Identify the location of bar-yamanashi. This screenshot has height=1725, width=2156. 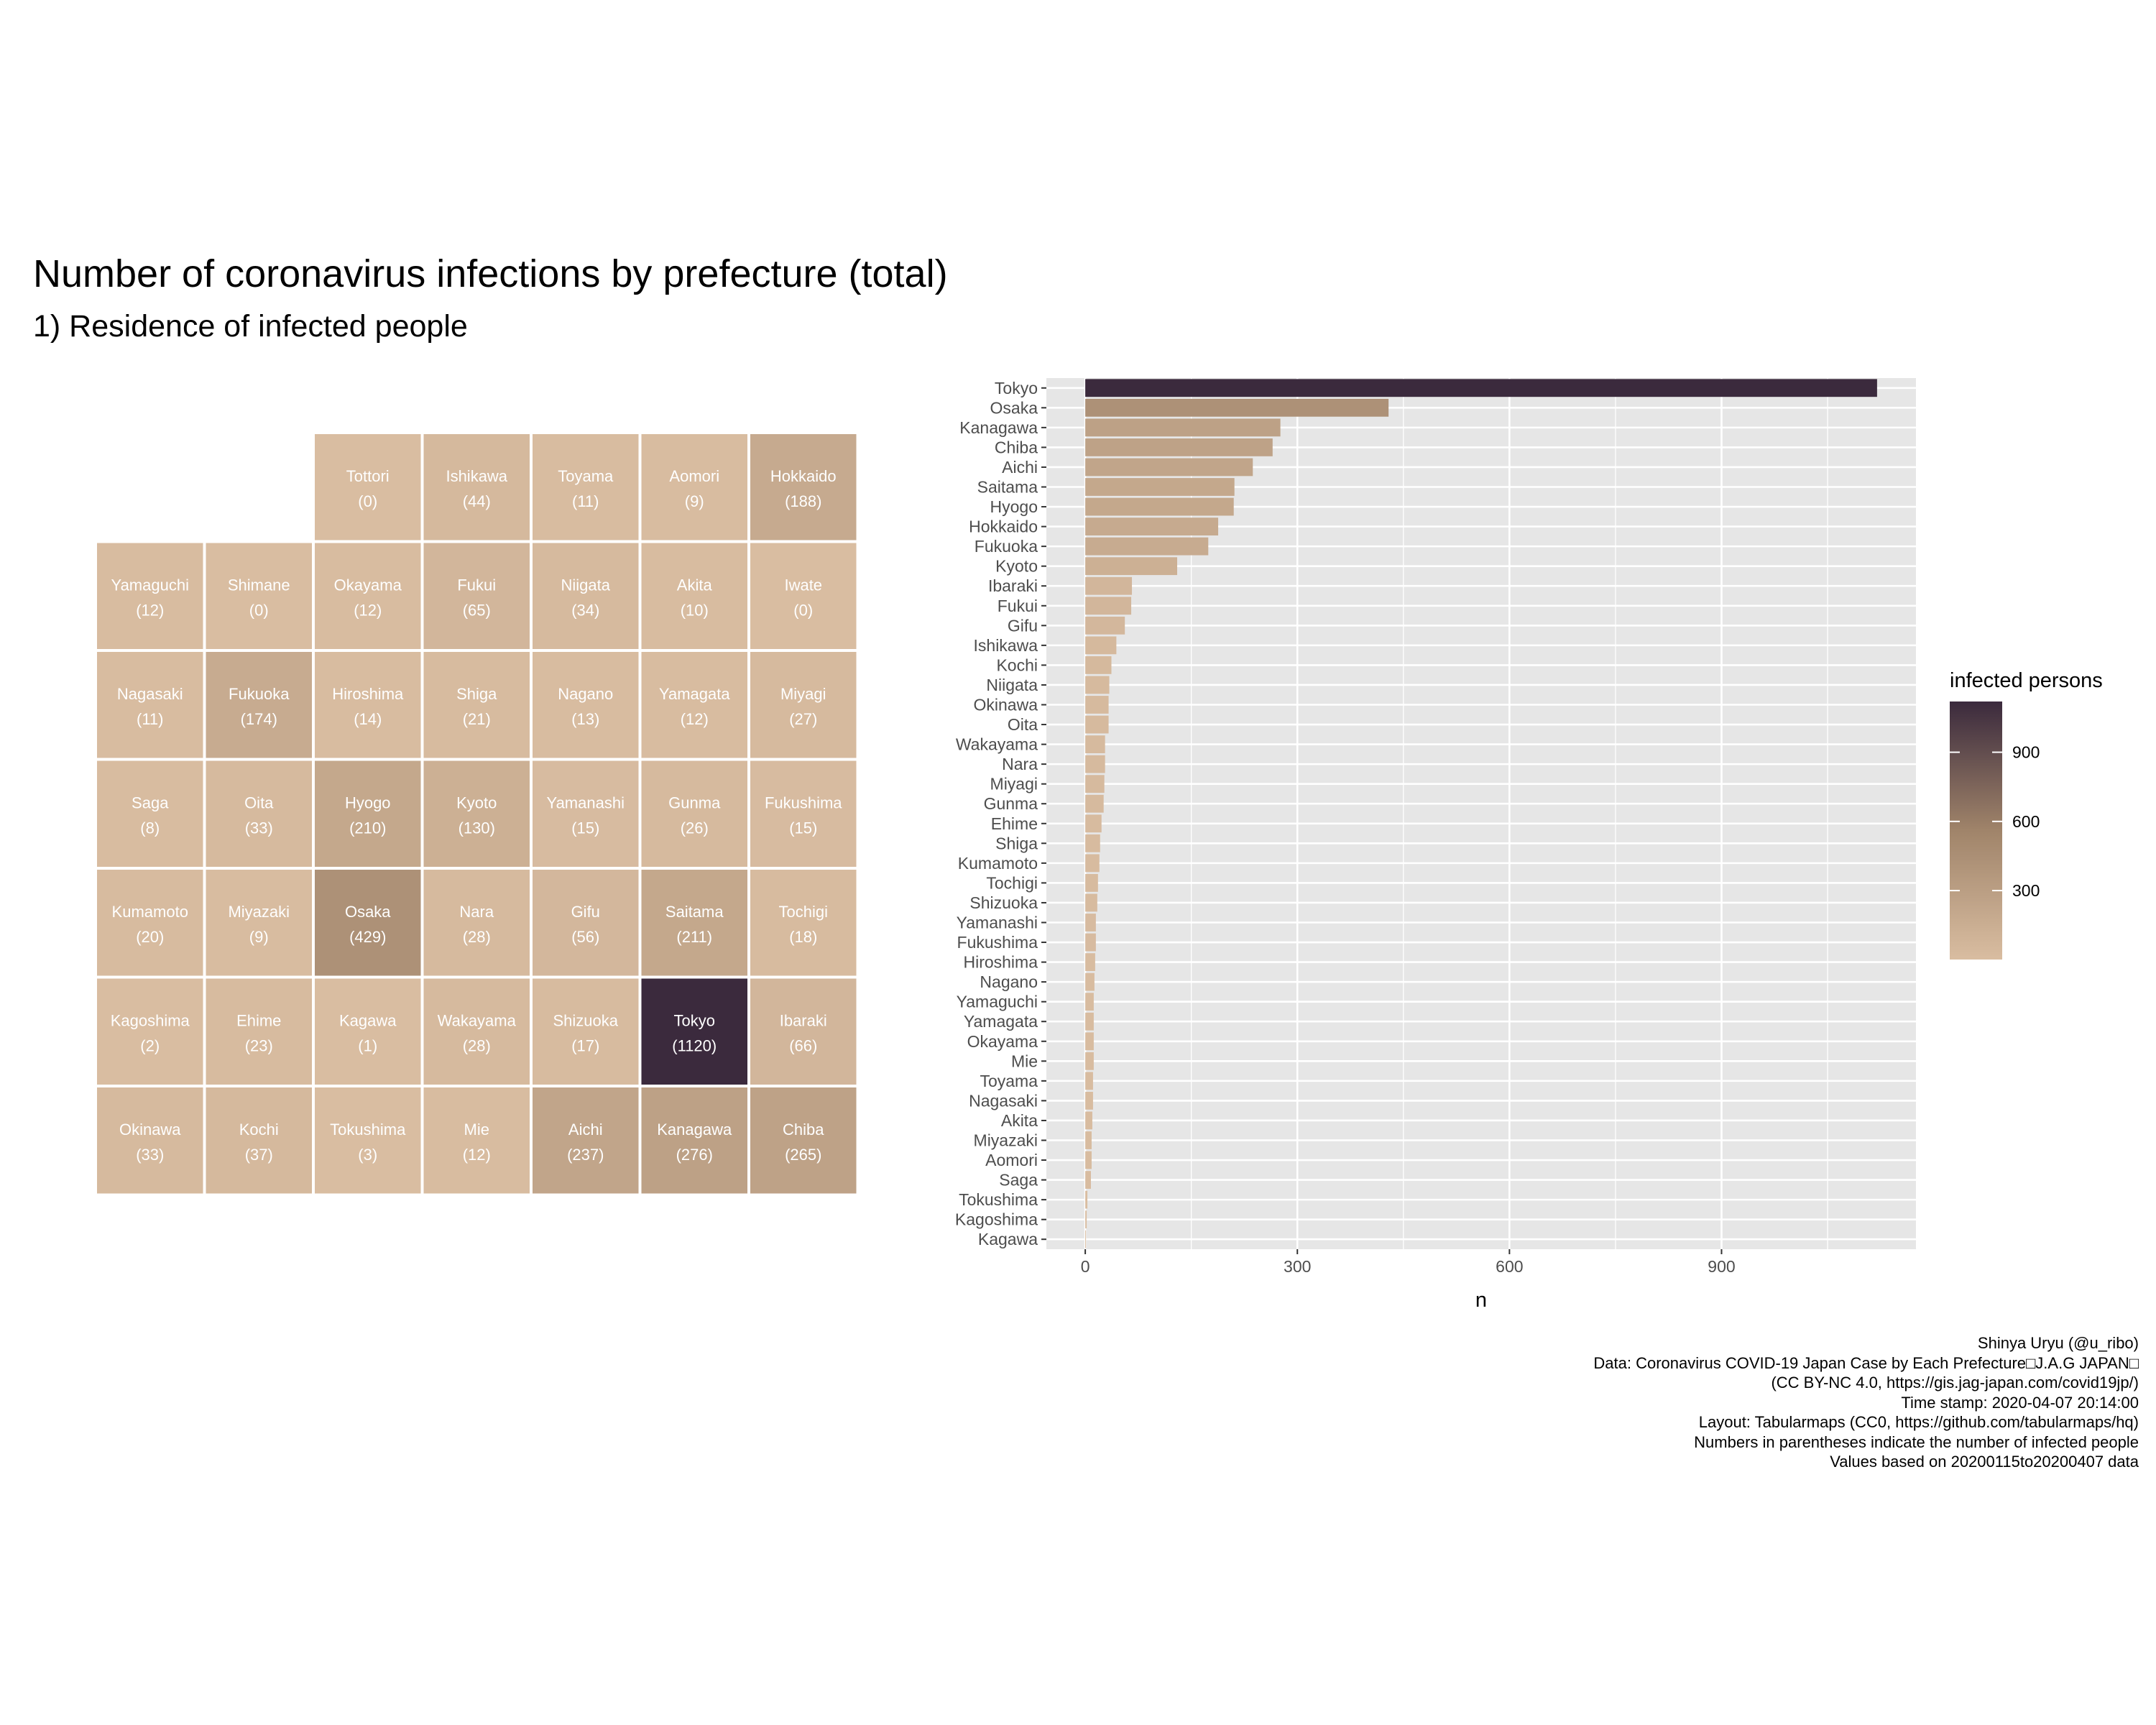
(1090, 923).